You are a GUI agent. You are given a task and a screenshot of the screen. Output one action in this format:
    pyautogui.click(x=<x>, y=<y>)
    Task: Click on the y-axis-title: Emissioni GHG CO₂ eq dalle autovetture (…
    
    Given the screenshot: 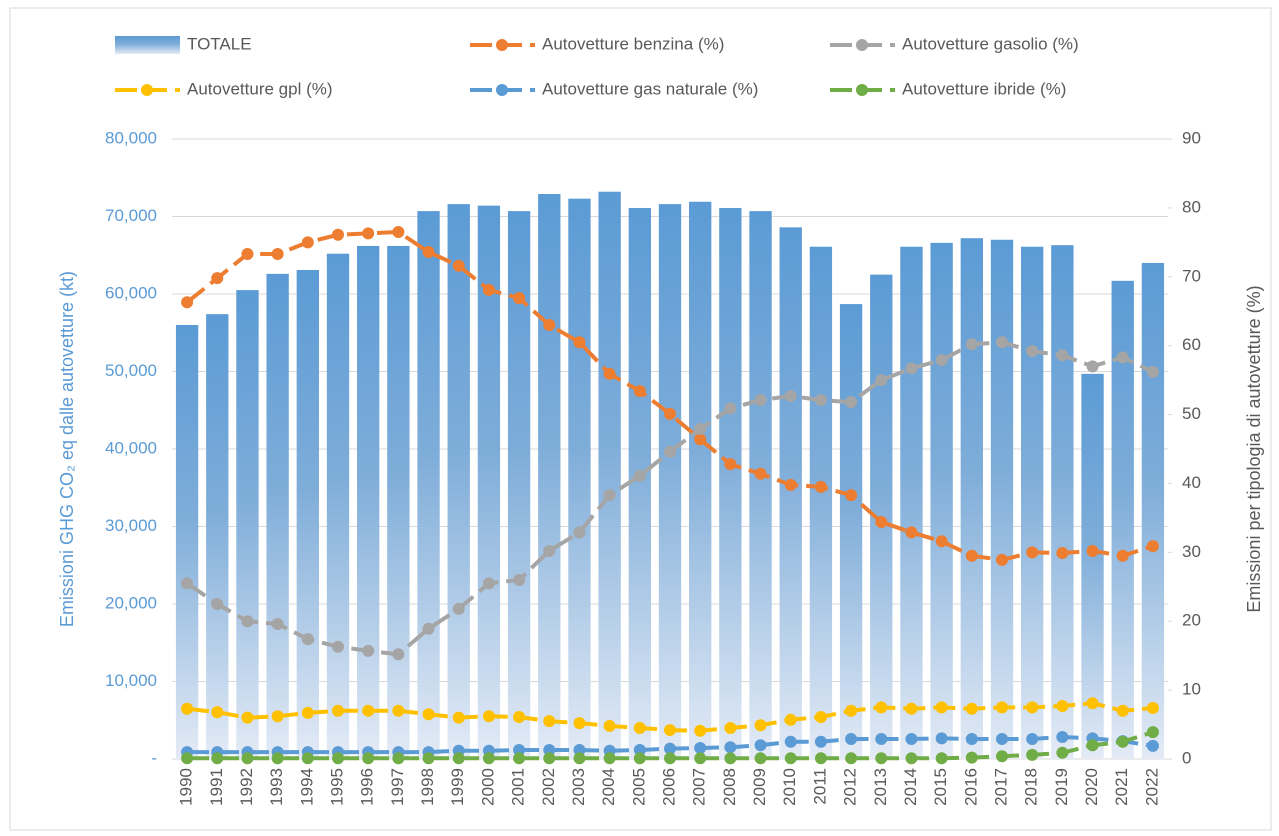 What is the action you would take?
    pyautogui.click(x=67, y=449)
    